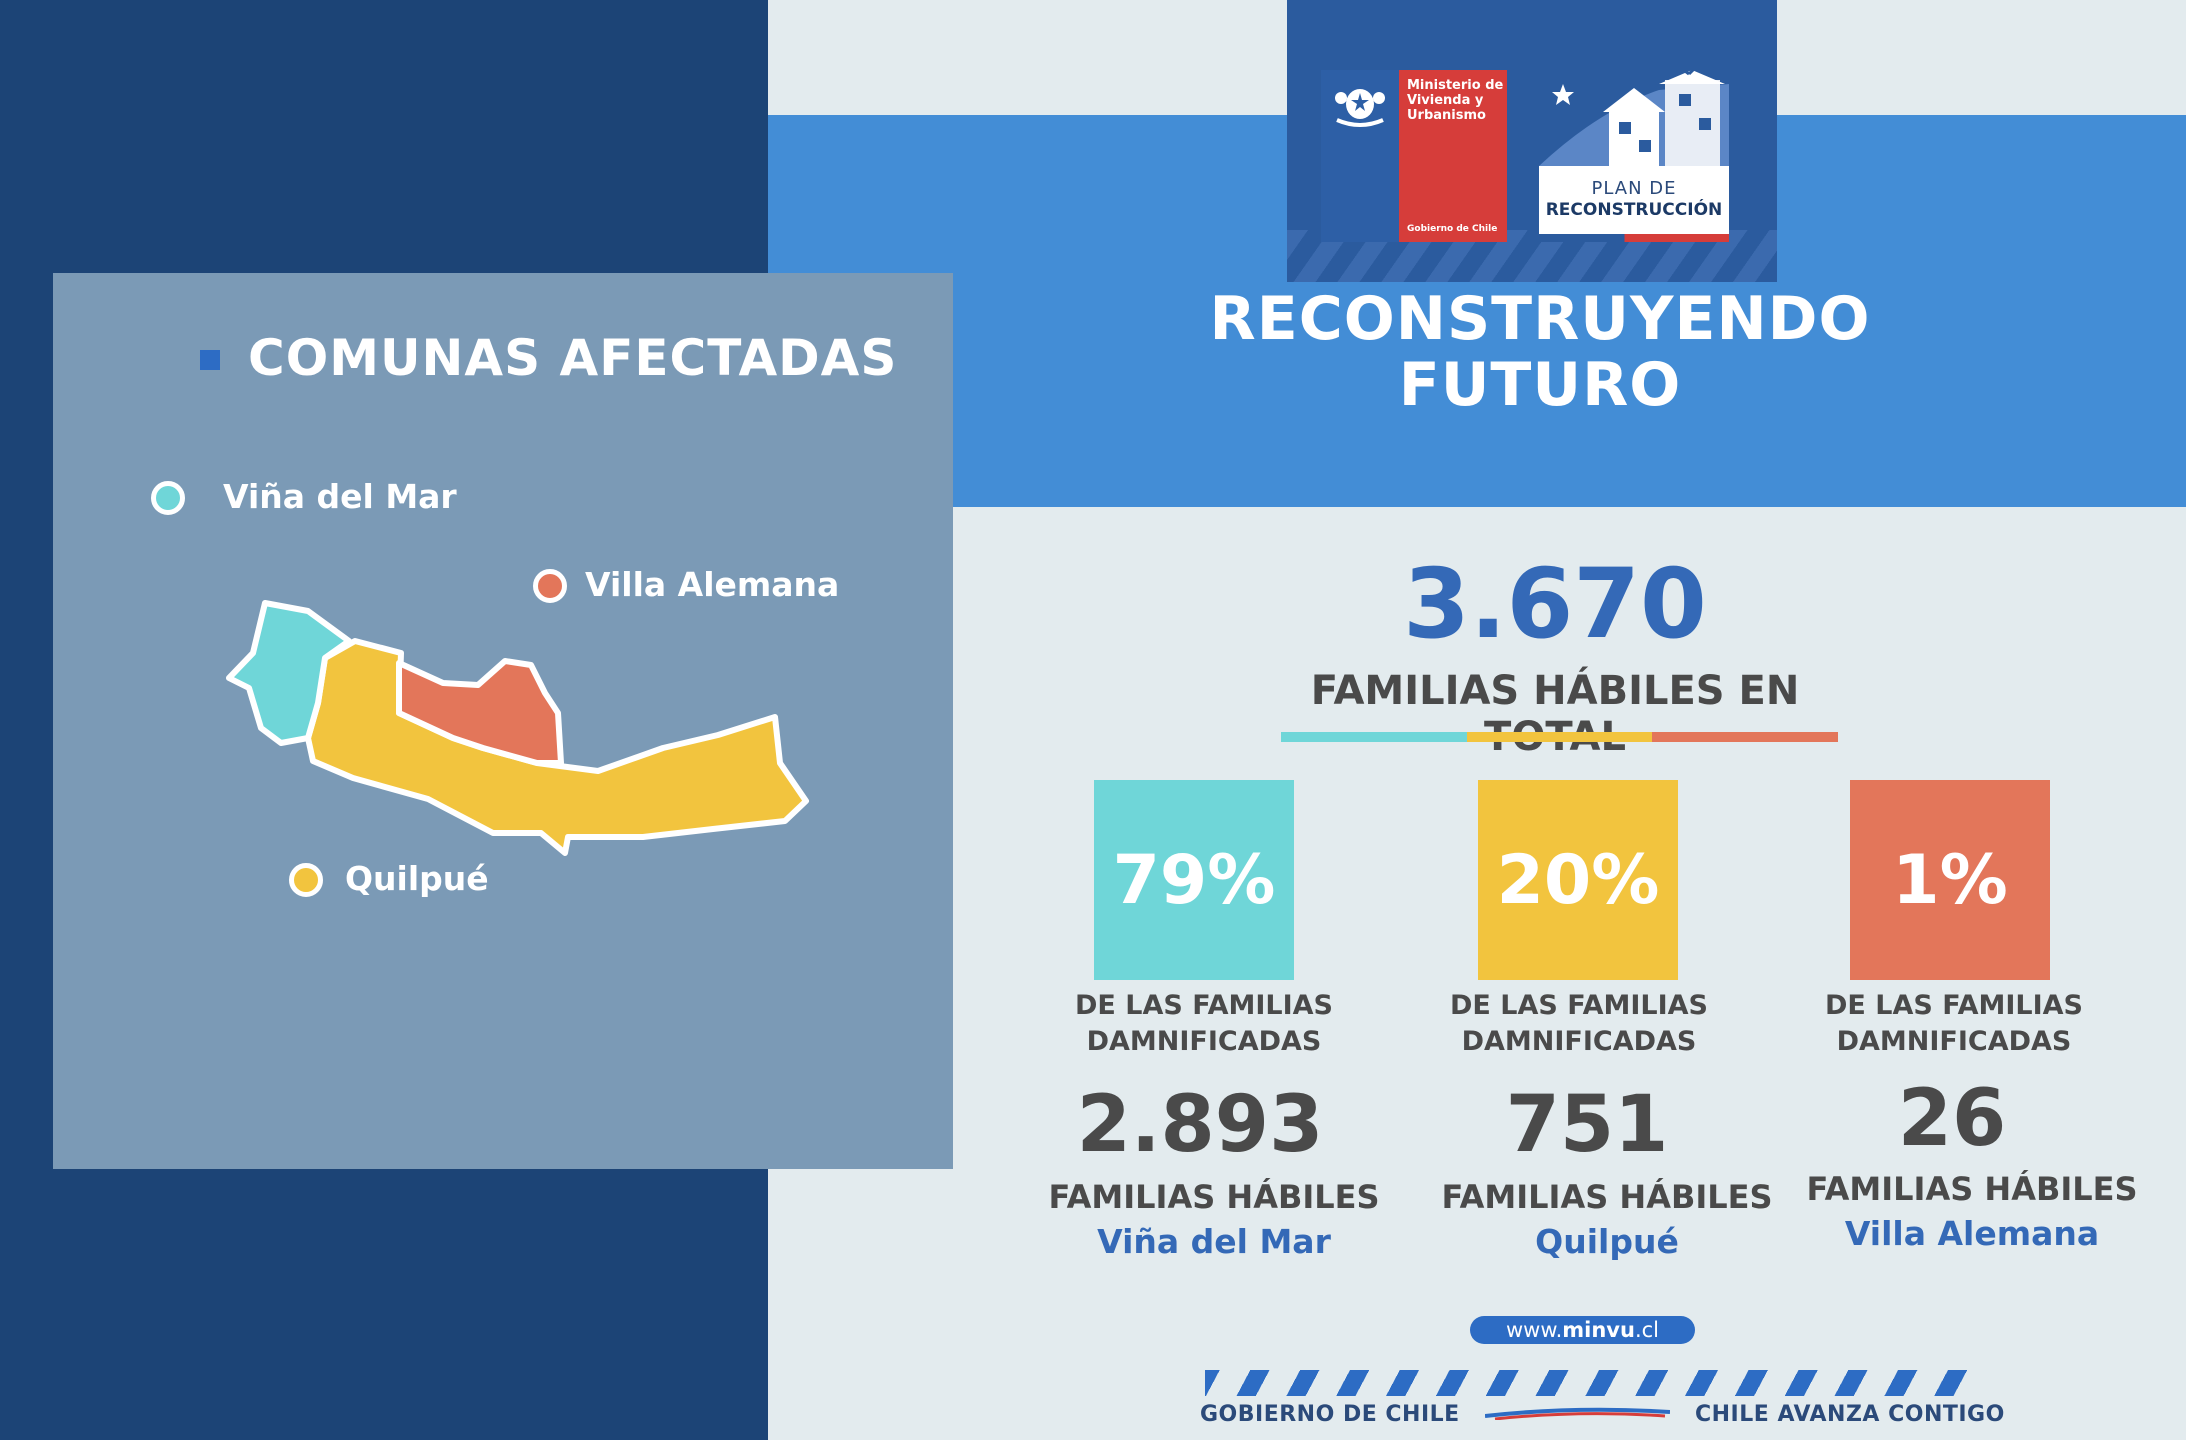 This screenshot has height=1440, width=2186. I want to click on count-label-vina: FAMILIAS HÁBILES, so click(1214, 1197).